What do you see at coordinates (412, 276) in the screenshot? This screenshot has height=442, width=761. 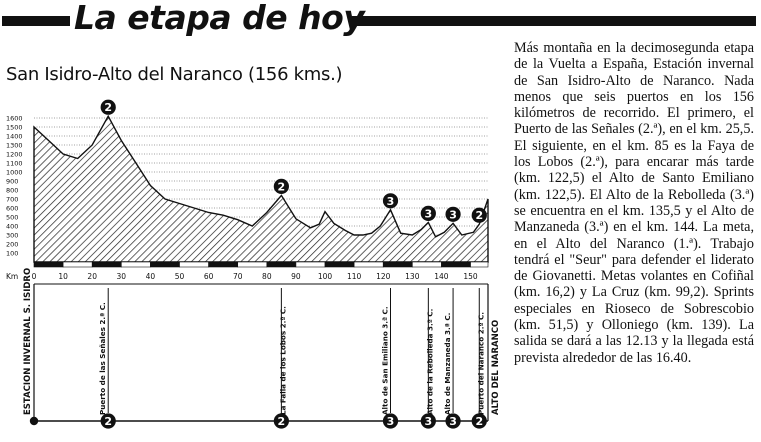 I see `x-tick-label: 130` at bounding box center [412, 276].